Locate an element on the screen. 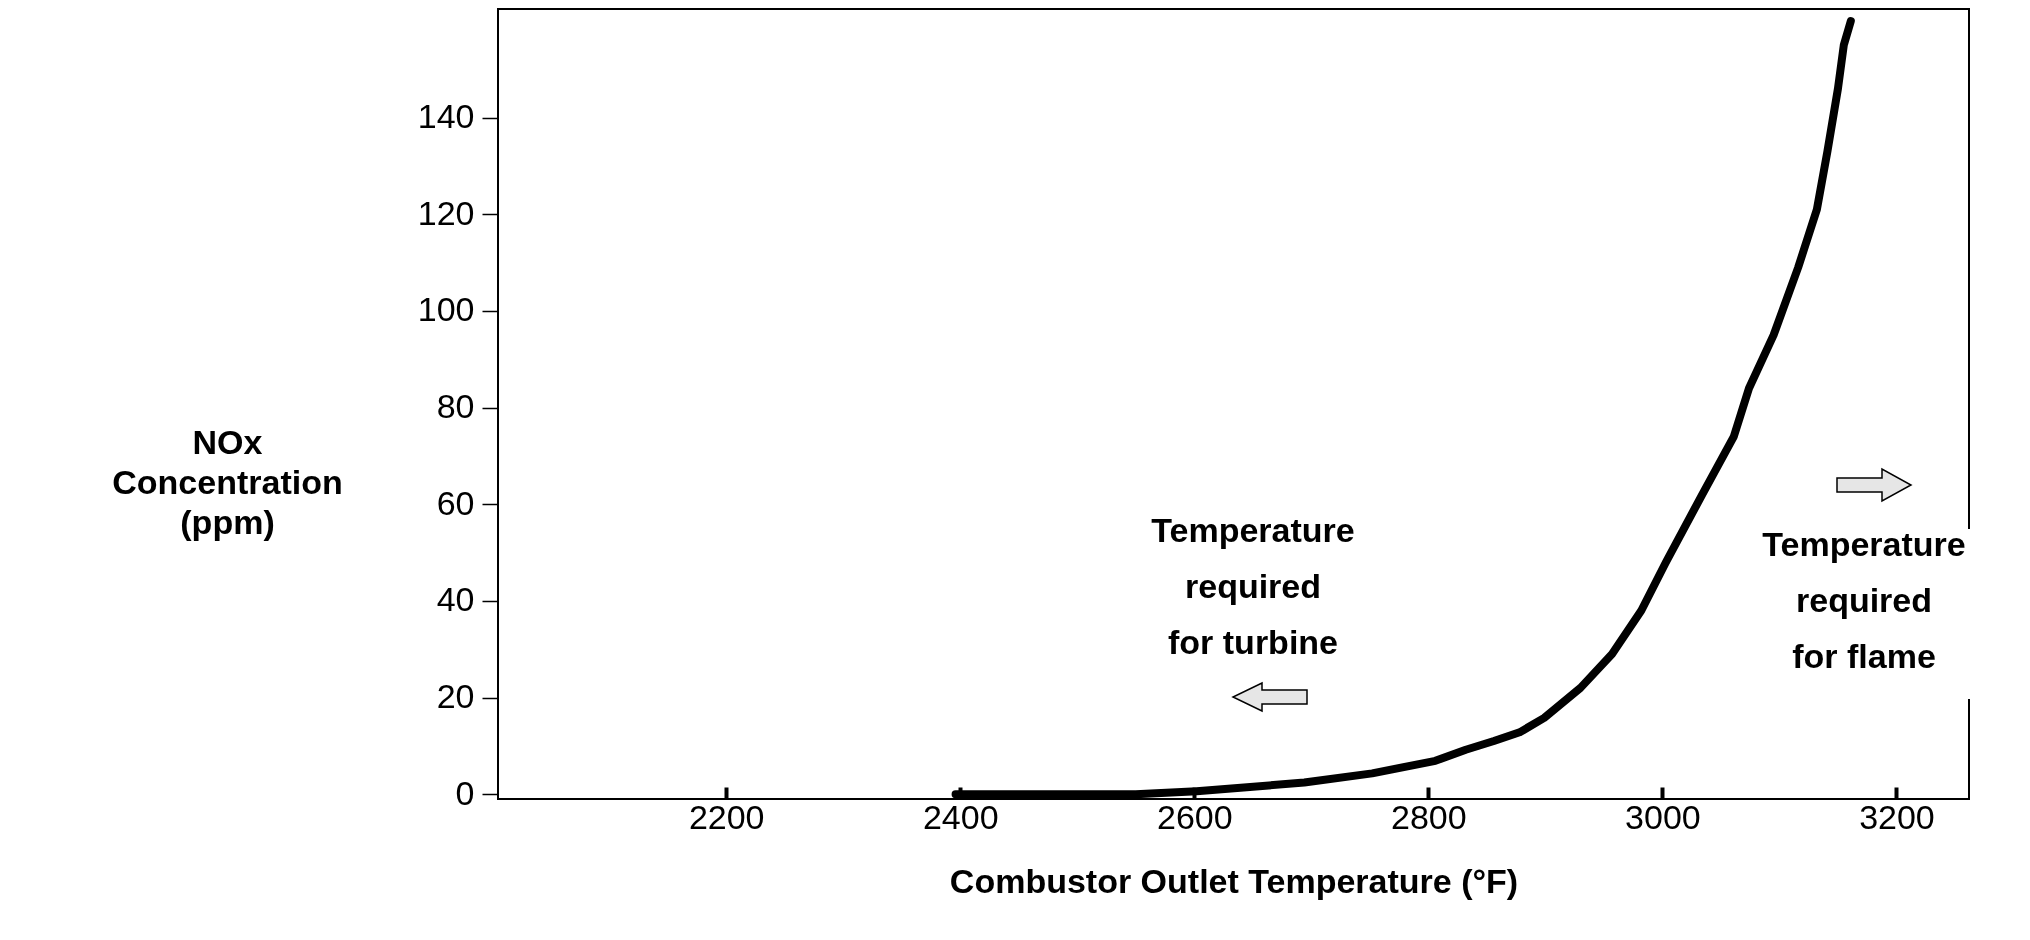 The width and height of the screenshot is (2030, 940). x-tick-label: 2800 is located at coordinates (1429, 816).